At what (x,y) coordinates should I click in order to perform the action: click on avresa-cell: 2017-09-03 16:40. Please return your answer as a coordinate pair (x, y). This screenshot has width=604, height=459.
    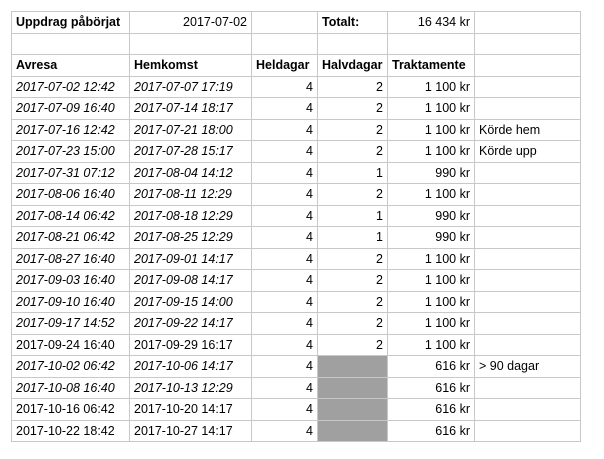
    Looking at the image, I should click on (70, 280).